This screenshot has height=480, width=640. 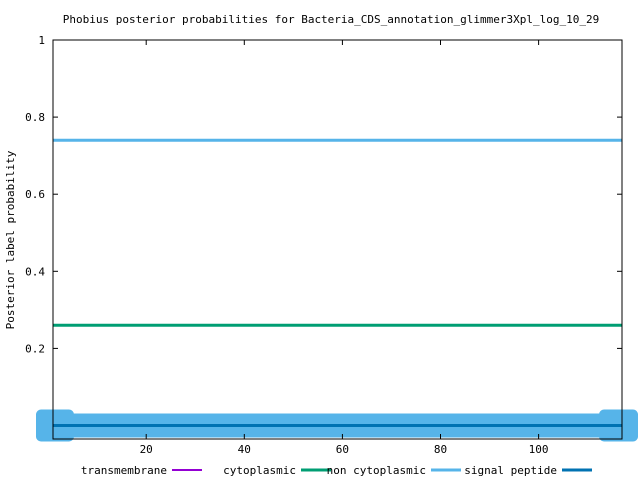 I want to click on x-tick-label: 100, so click(x=539, y=449).